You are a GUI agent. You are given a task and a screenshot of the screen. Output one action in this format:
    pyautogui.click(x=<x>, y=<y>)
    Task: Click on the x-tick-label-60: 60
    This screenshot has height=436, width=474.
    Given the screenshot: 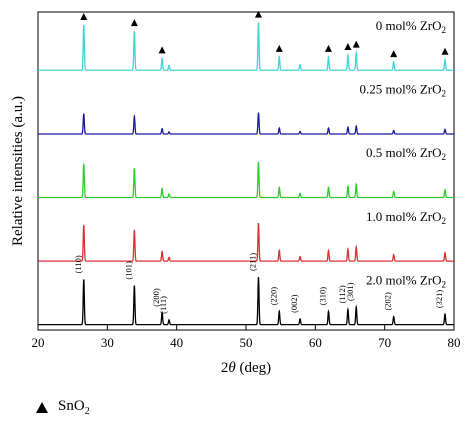 What is the action you would take?
    pyautogui.click(x=315, y=342)
    